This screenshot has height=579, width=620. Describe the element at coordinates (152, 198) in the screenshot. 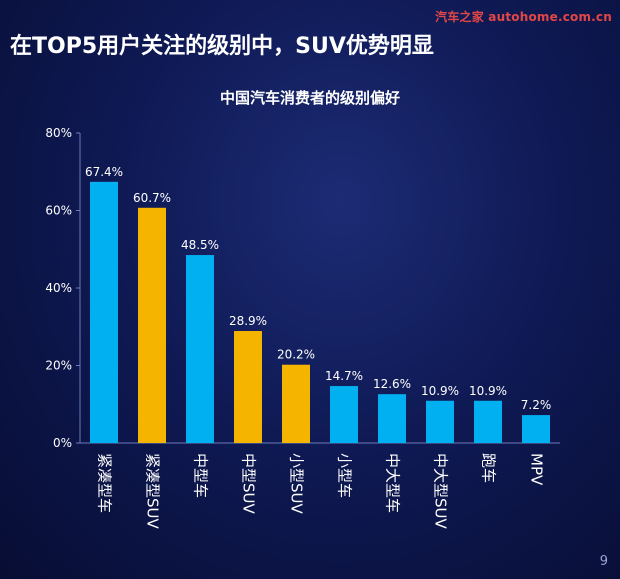

I see `data-label: 60.7%` at that location.